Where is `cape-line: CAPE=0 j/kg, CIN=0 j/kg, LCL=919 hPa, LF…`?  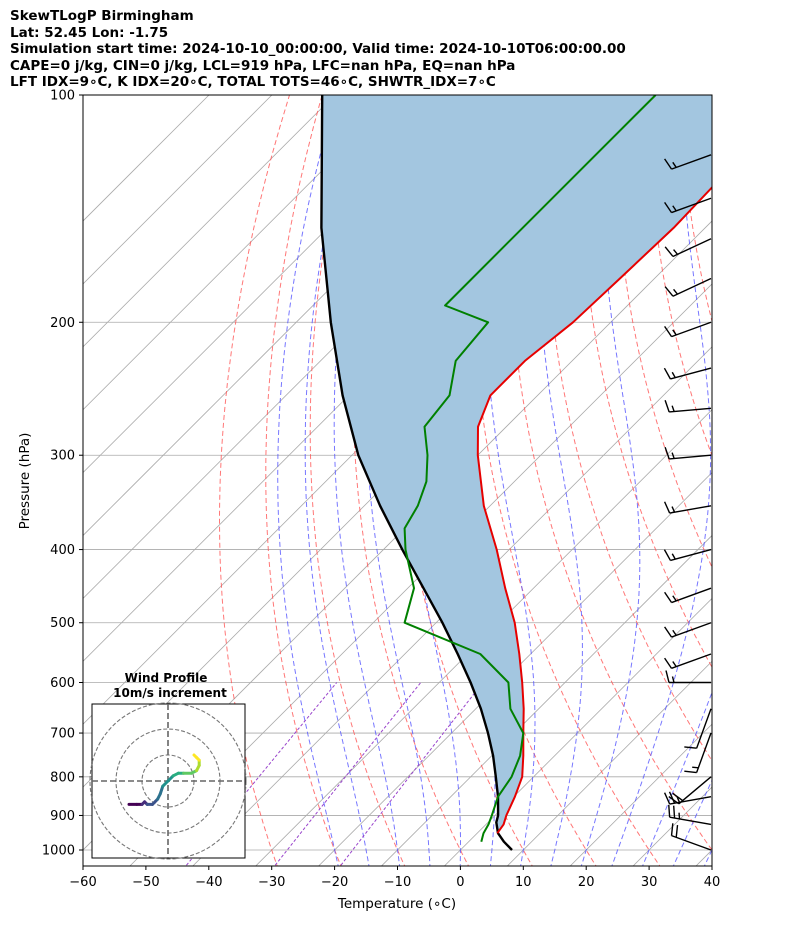 cape-line: CAPE=0 j/kg, CIN=0 j/kg, LCL=919 hPa, LF… is located at coordinates (263, 65).